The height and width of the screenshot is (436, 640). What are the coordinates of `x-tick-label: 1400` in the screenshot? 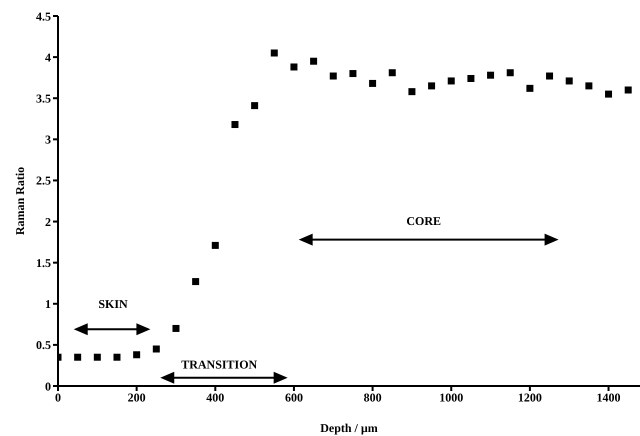 It's located at (608, 397).